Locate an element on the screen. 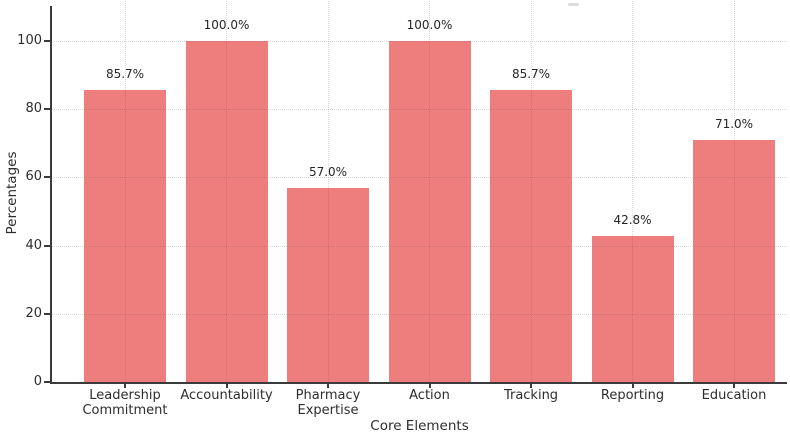  bar-pharmacy is located at coordinates (328, 284).